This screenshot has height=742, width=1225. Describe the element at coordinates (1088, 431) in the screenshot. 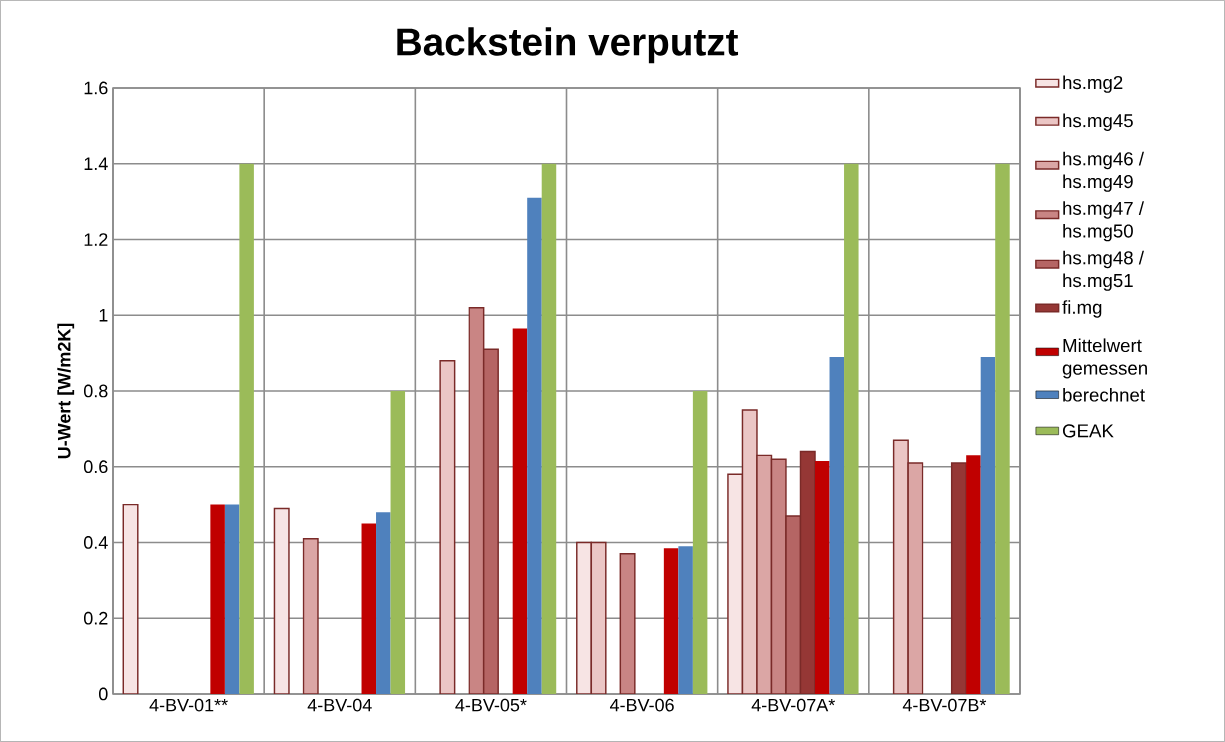

I see `legend-label: GEAK` at that location.